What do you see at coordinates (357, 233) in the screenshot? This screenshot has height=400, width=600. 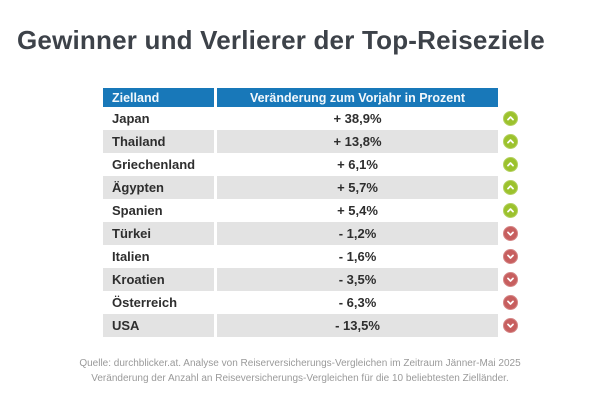 I see `change-value-cell: - 1,2%` at bounding box center [357, 233].